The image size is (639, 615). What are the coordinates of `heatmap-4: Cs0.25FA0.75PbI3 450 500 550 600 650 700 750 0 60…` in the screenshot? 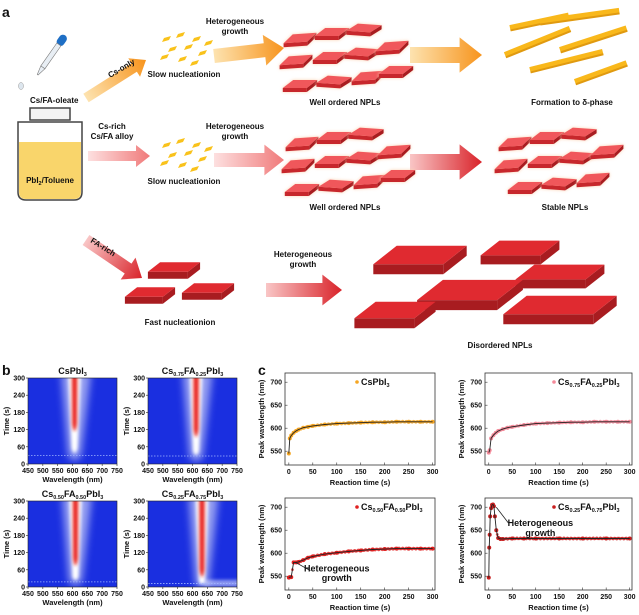 It's located at (182, 548).